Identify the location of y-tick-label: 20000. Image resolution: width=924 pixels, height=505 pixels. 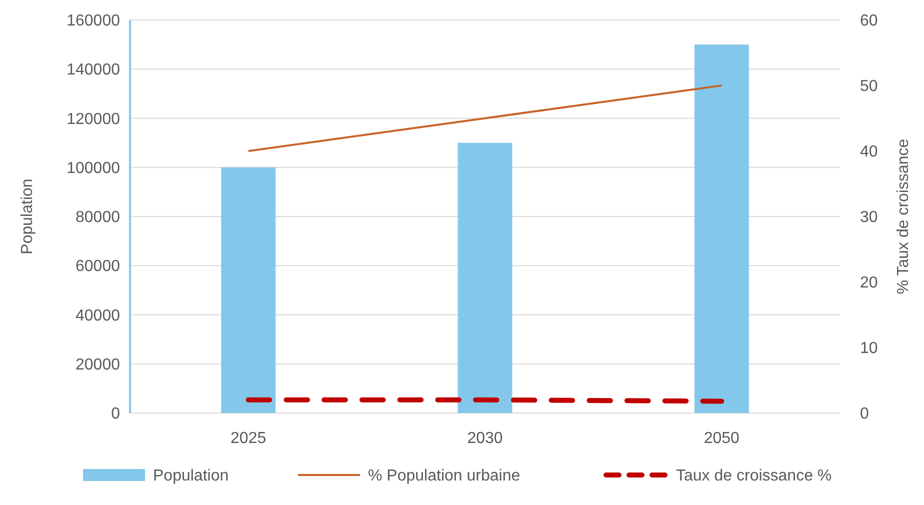
(98, 365).